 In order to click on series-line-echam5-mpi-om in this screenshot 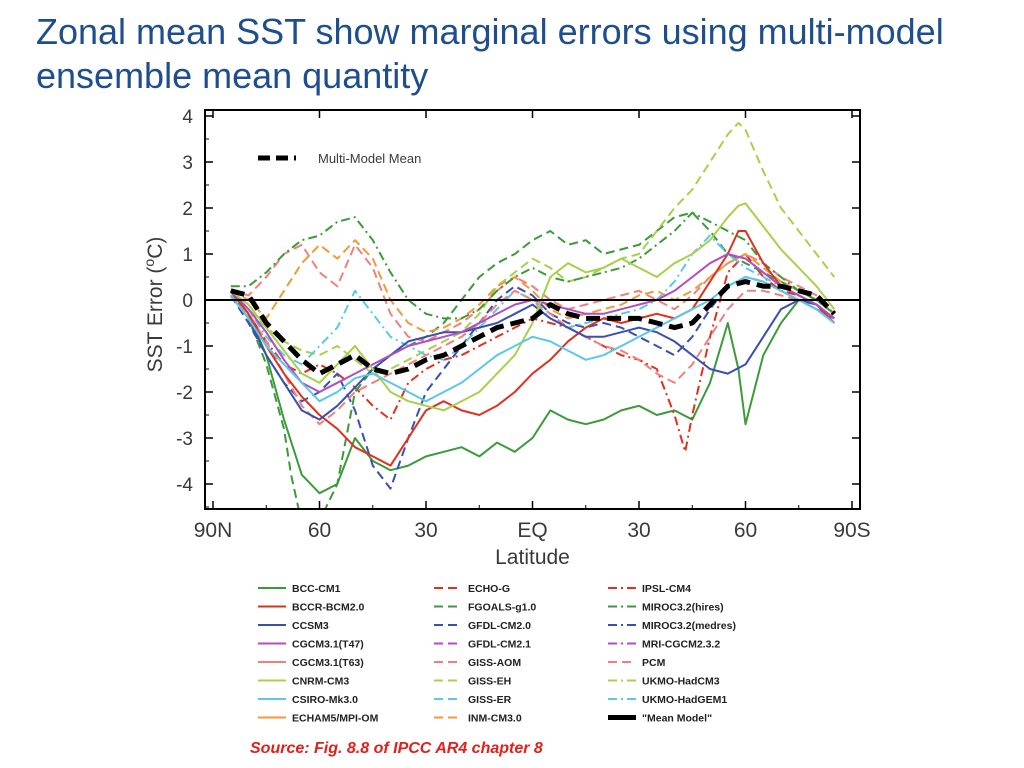, I will do `click(532, 286)`.